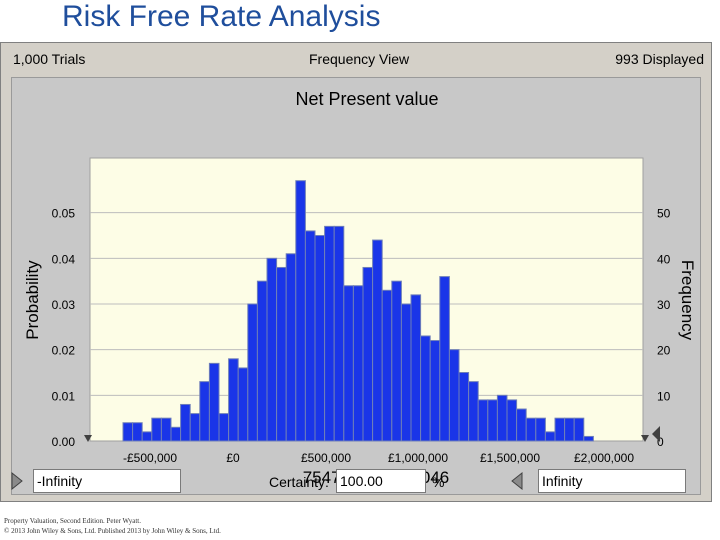  What do you see at coordinates (17, 481) in the screenshot?
I see `left-certainty-arrow-icon` at bounding box center [17, 481].